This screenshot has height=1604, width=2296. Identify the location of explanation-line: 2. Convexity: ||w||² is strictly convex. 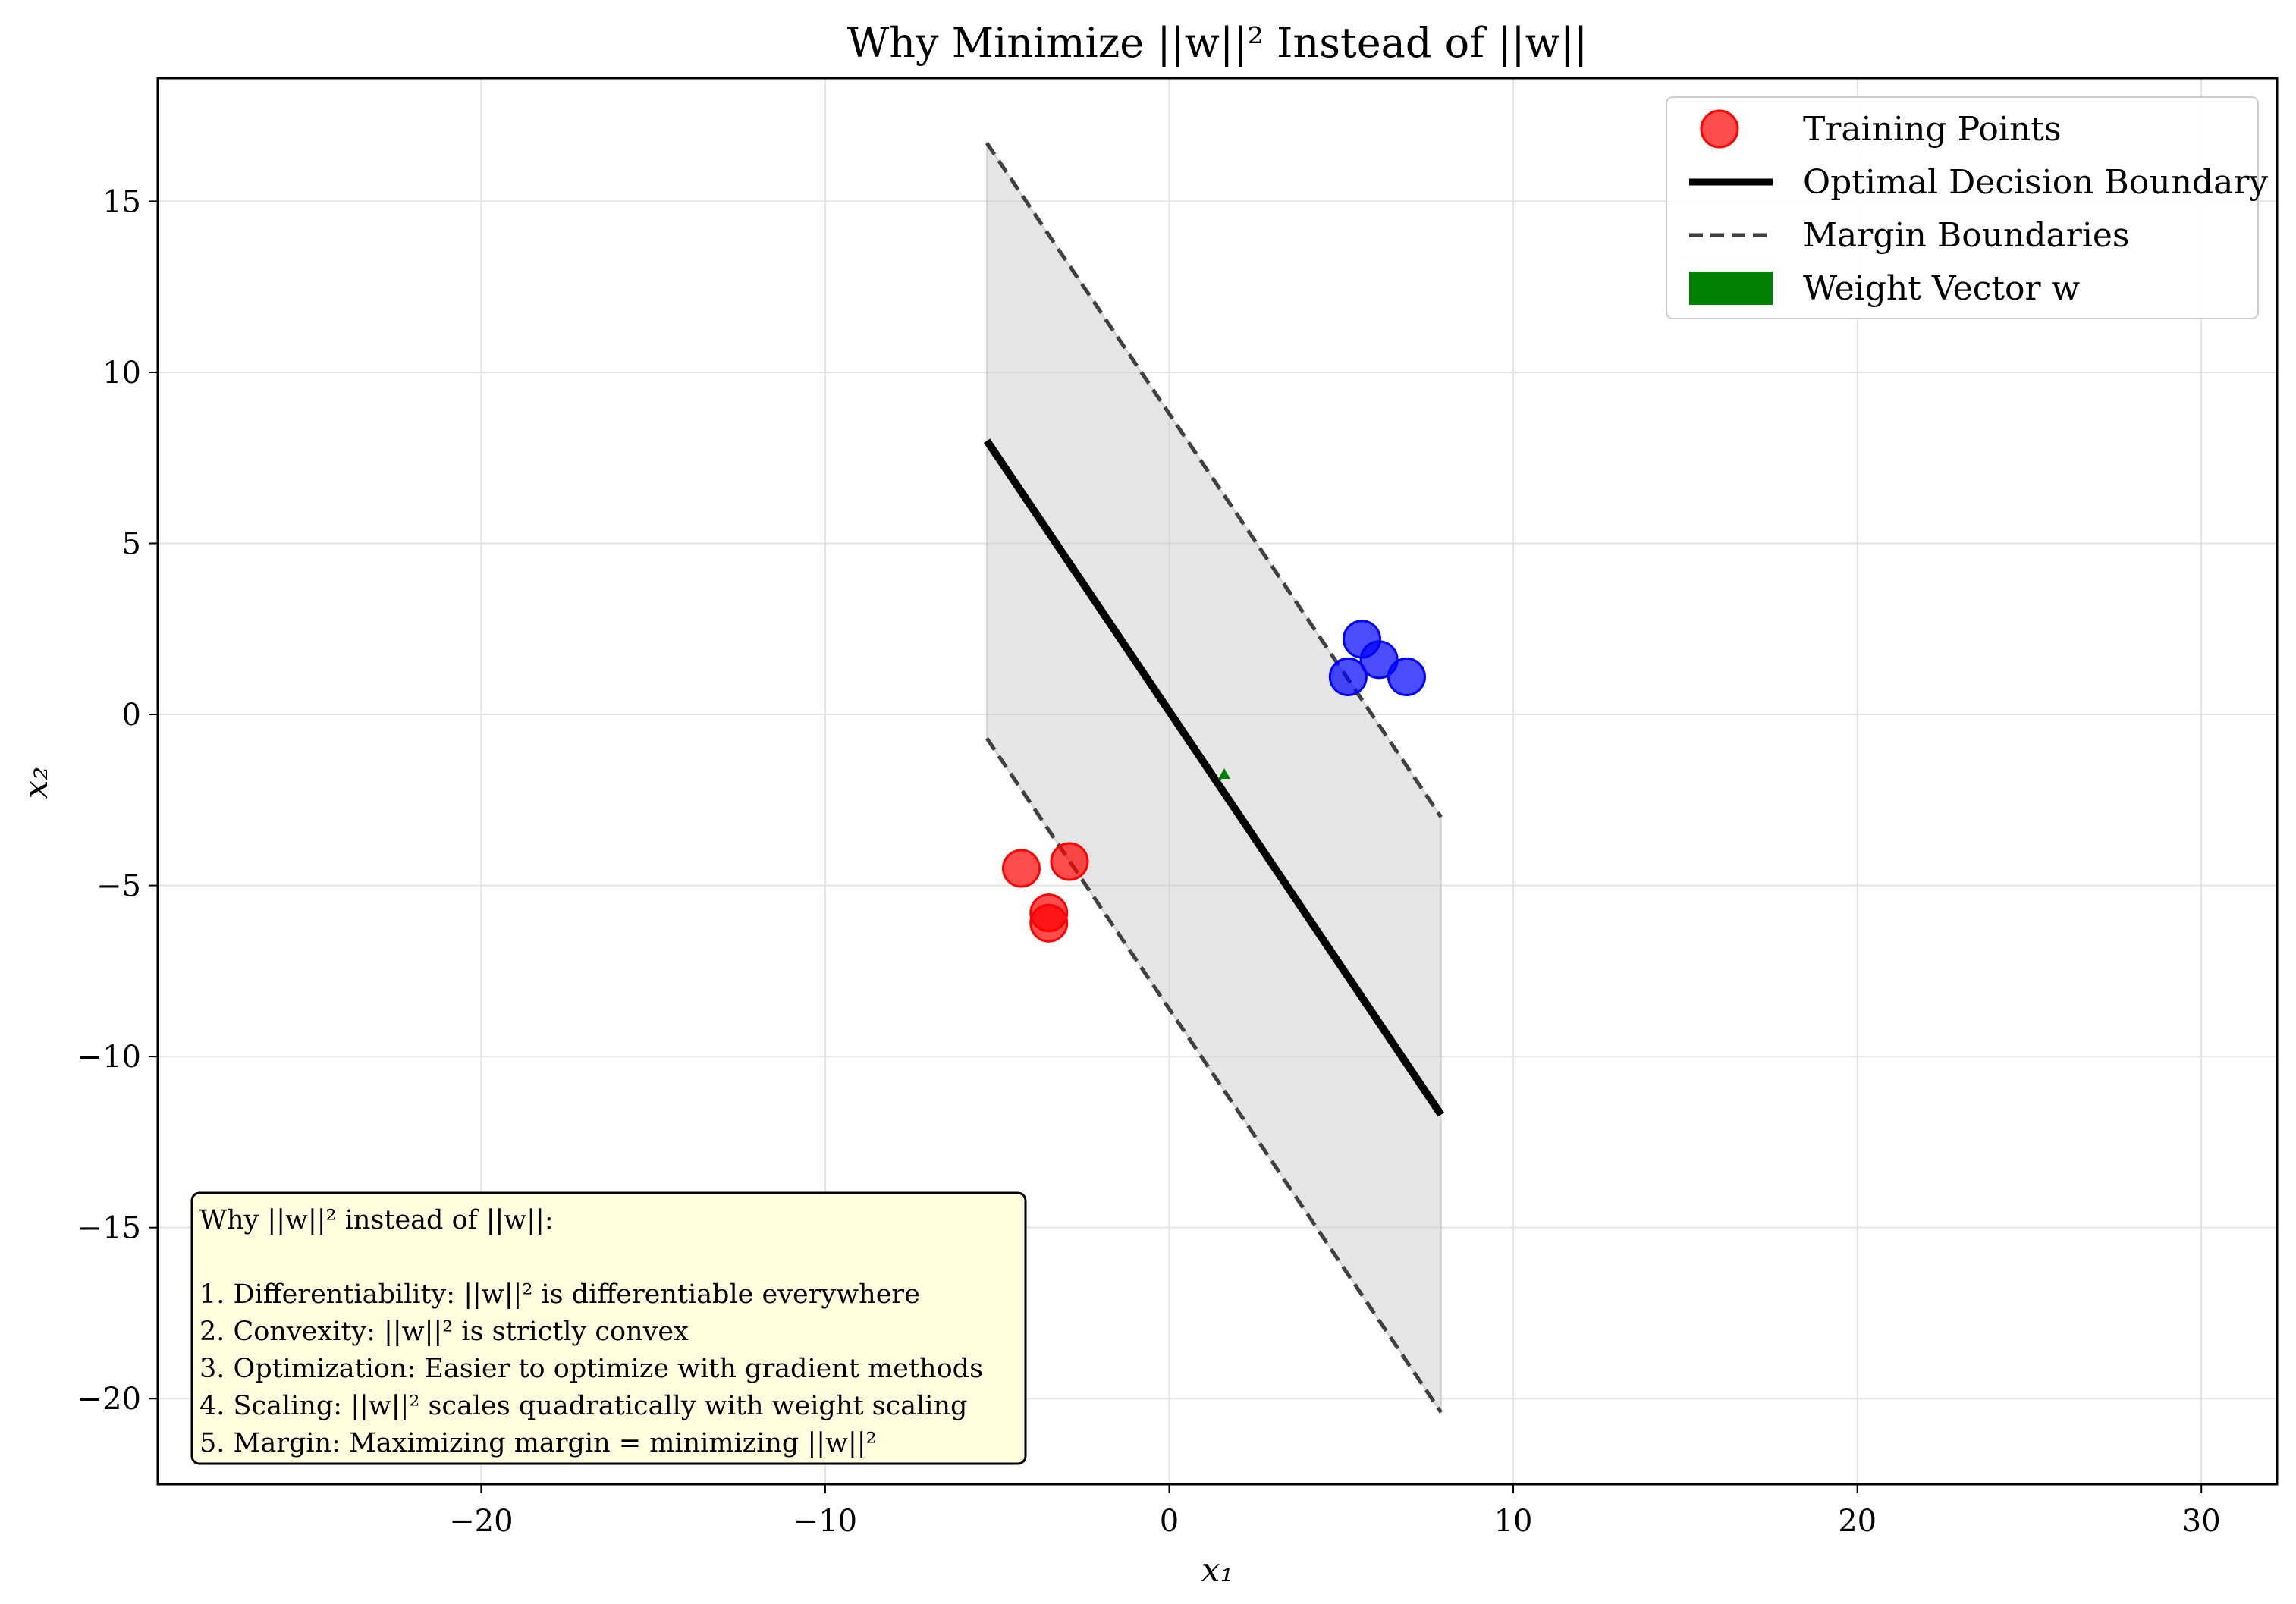
(444, 1332).